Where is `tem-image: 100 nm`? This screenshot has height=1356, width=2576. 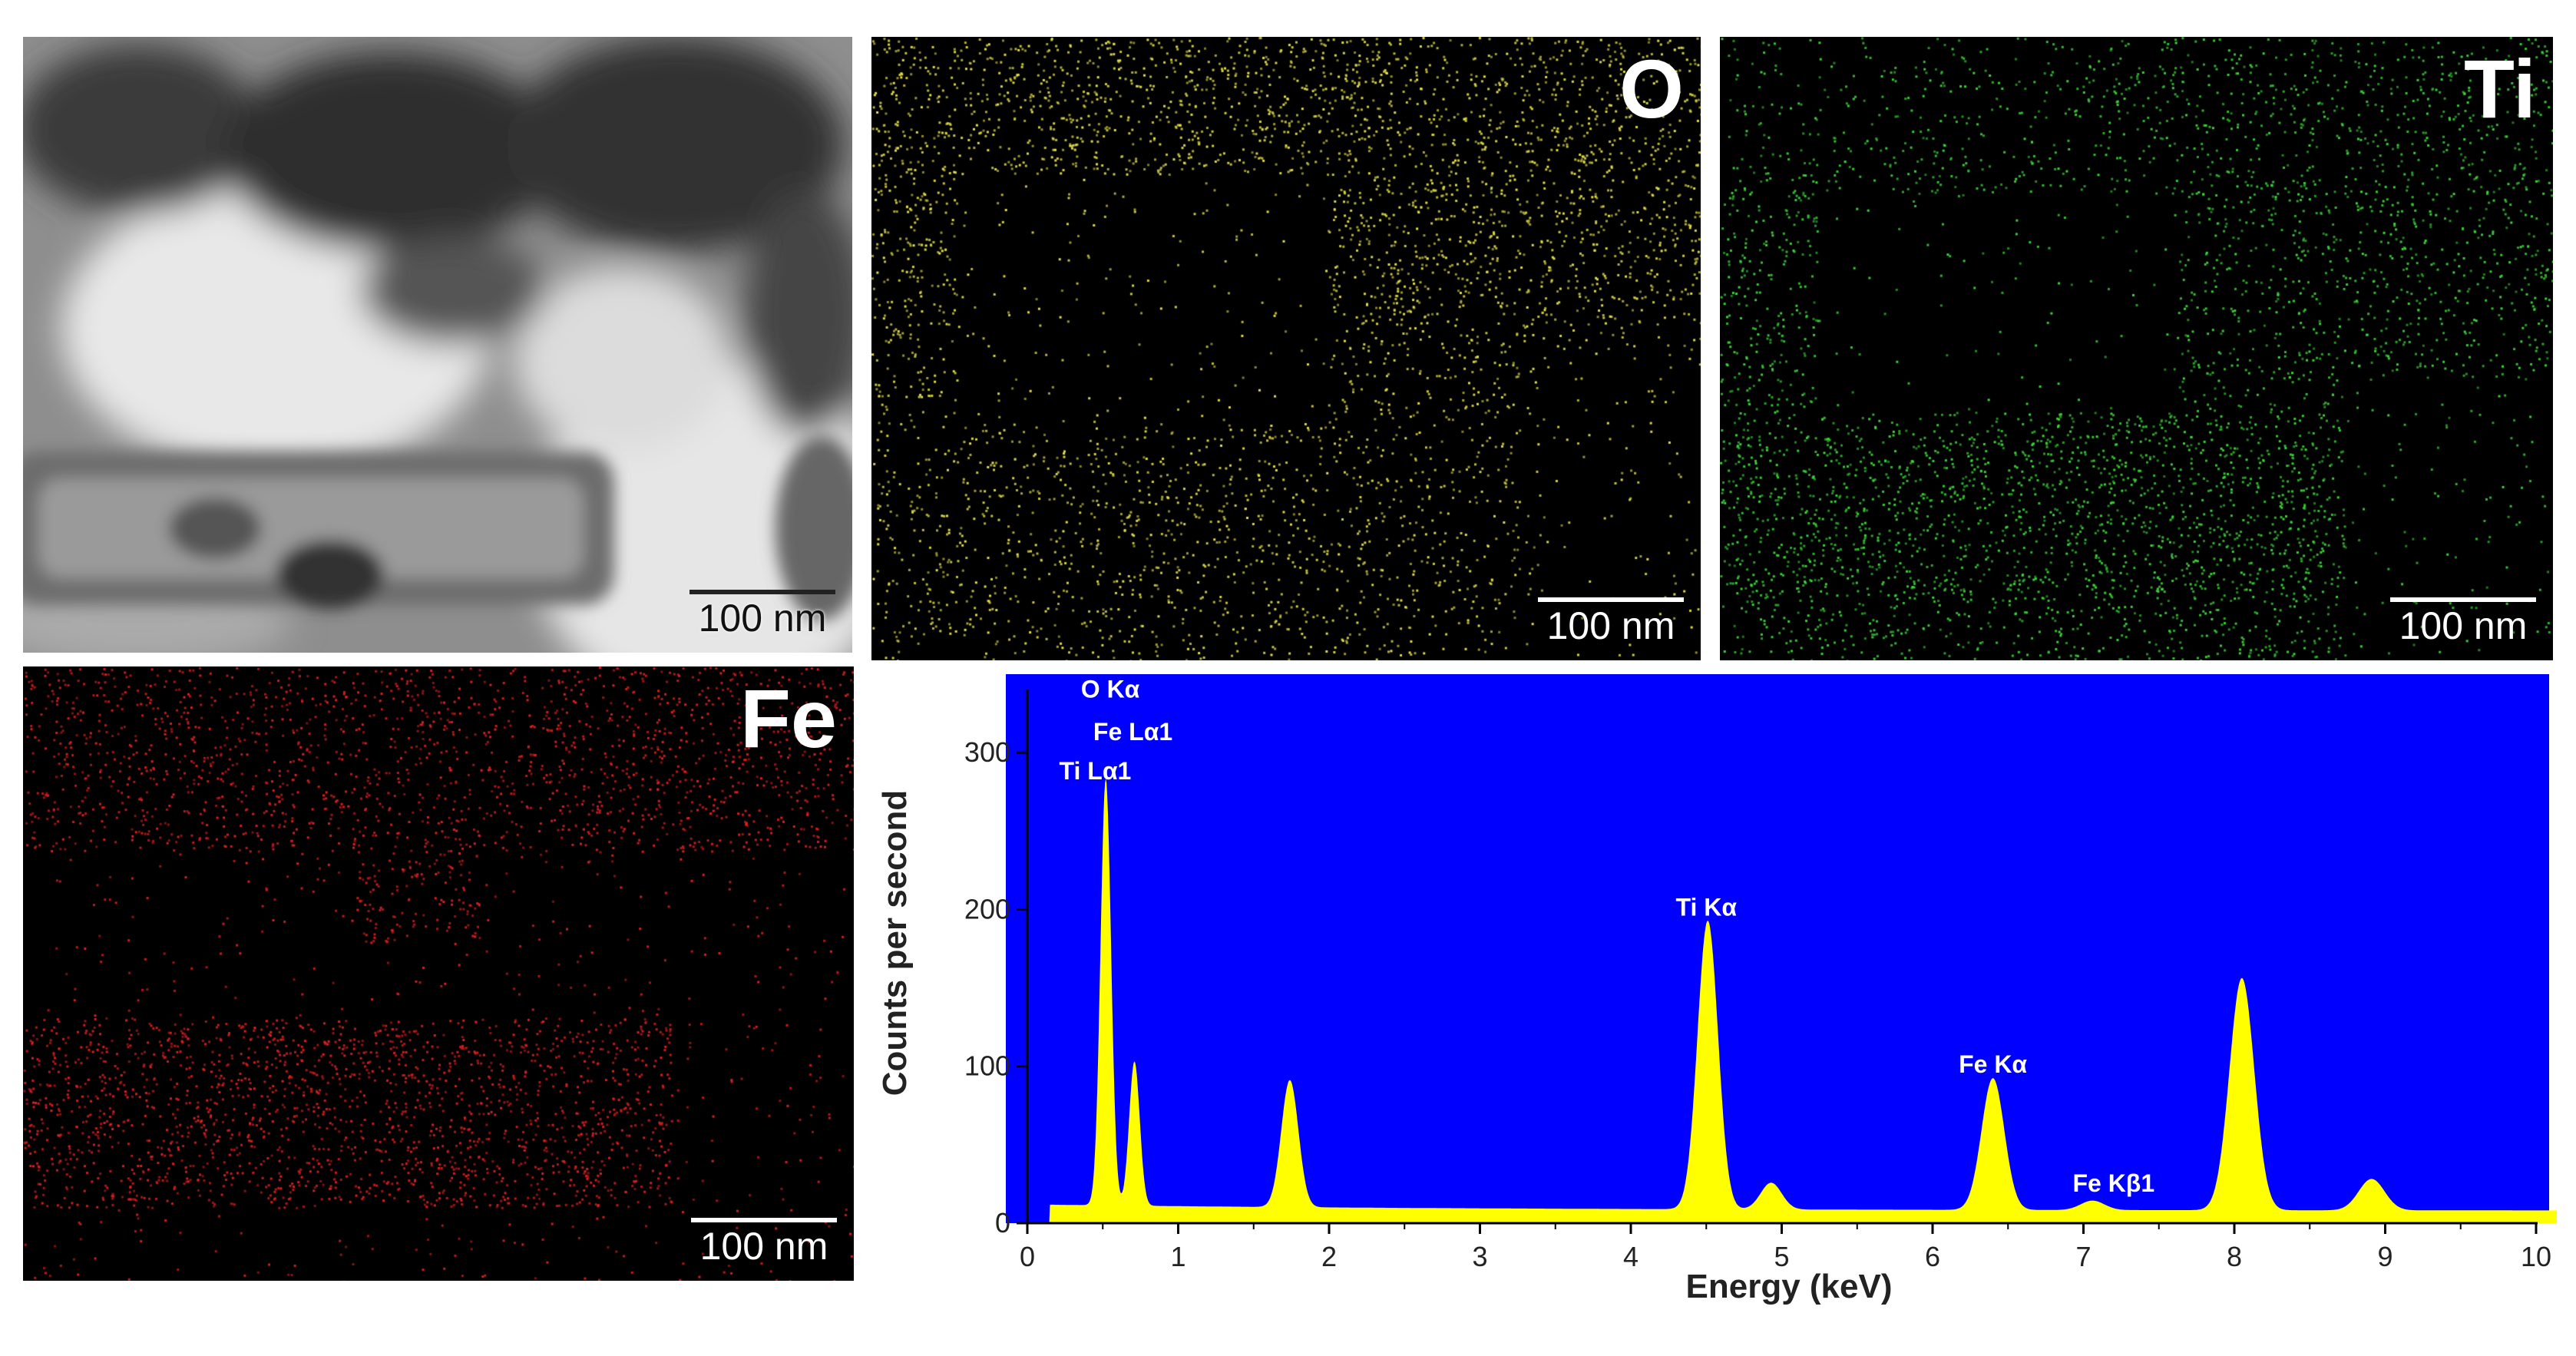 tem-image: 100 nm is located at coordinates (437, 345).